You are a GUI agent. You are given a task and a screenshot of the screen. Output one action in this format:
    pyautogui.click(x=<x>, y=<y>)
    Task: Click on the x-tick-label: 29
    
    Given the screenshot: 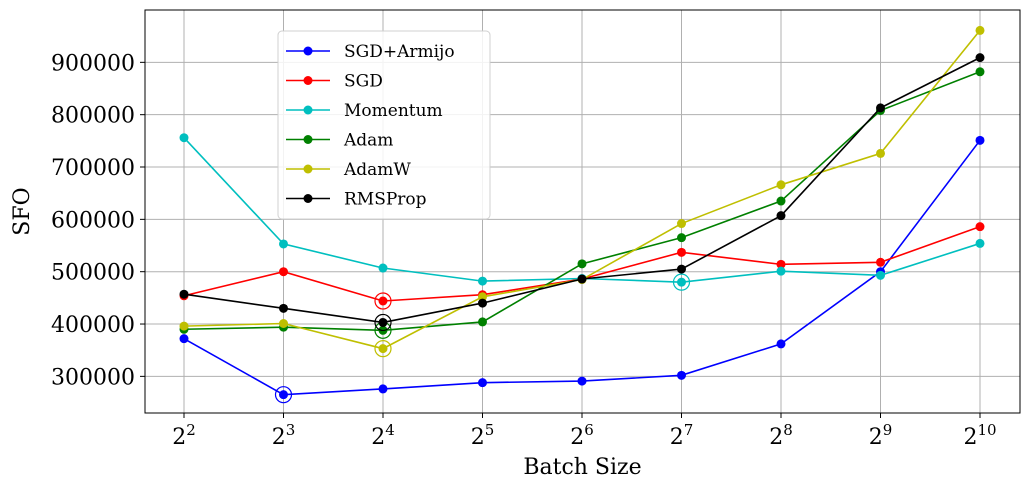 What is the action you would take?
    pyautogui.click(x=881, y=435)
    